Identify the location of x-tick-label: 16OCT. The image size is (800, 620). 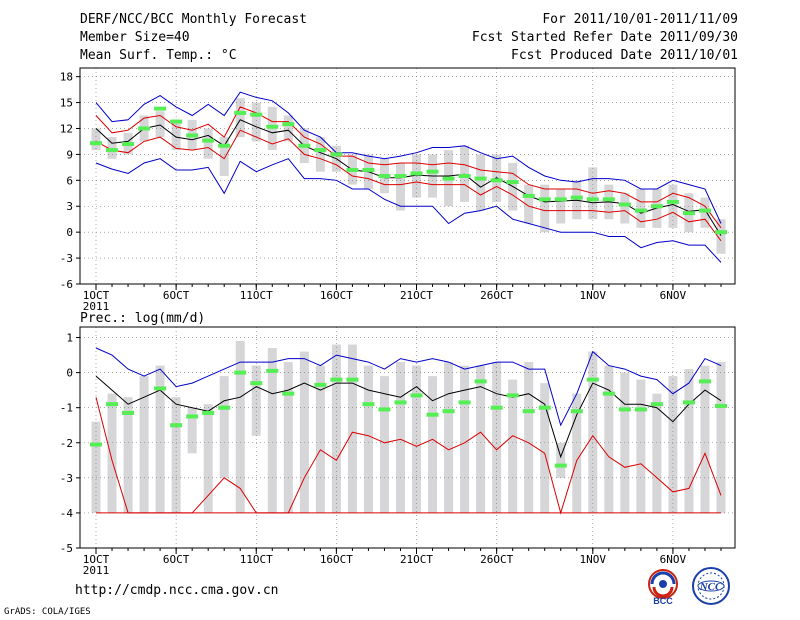
(336, 295).